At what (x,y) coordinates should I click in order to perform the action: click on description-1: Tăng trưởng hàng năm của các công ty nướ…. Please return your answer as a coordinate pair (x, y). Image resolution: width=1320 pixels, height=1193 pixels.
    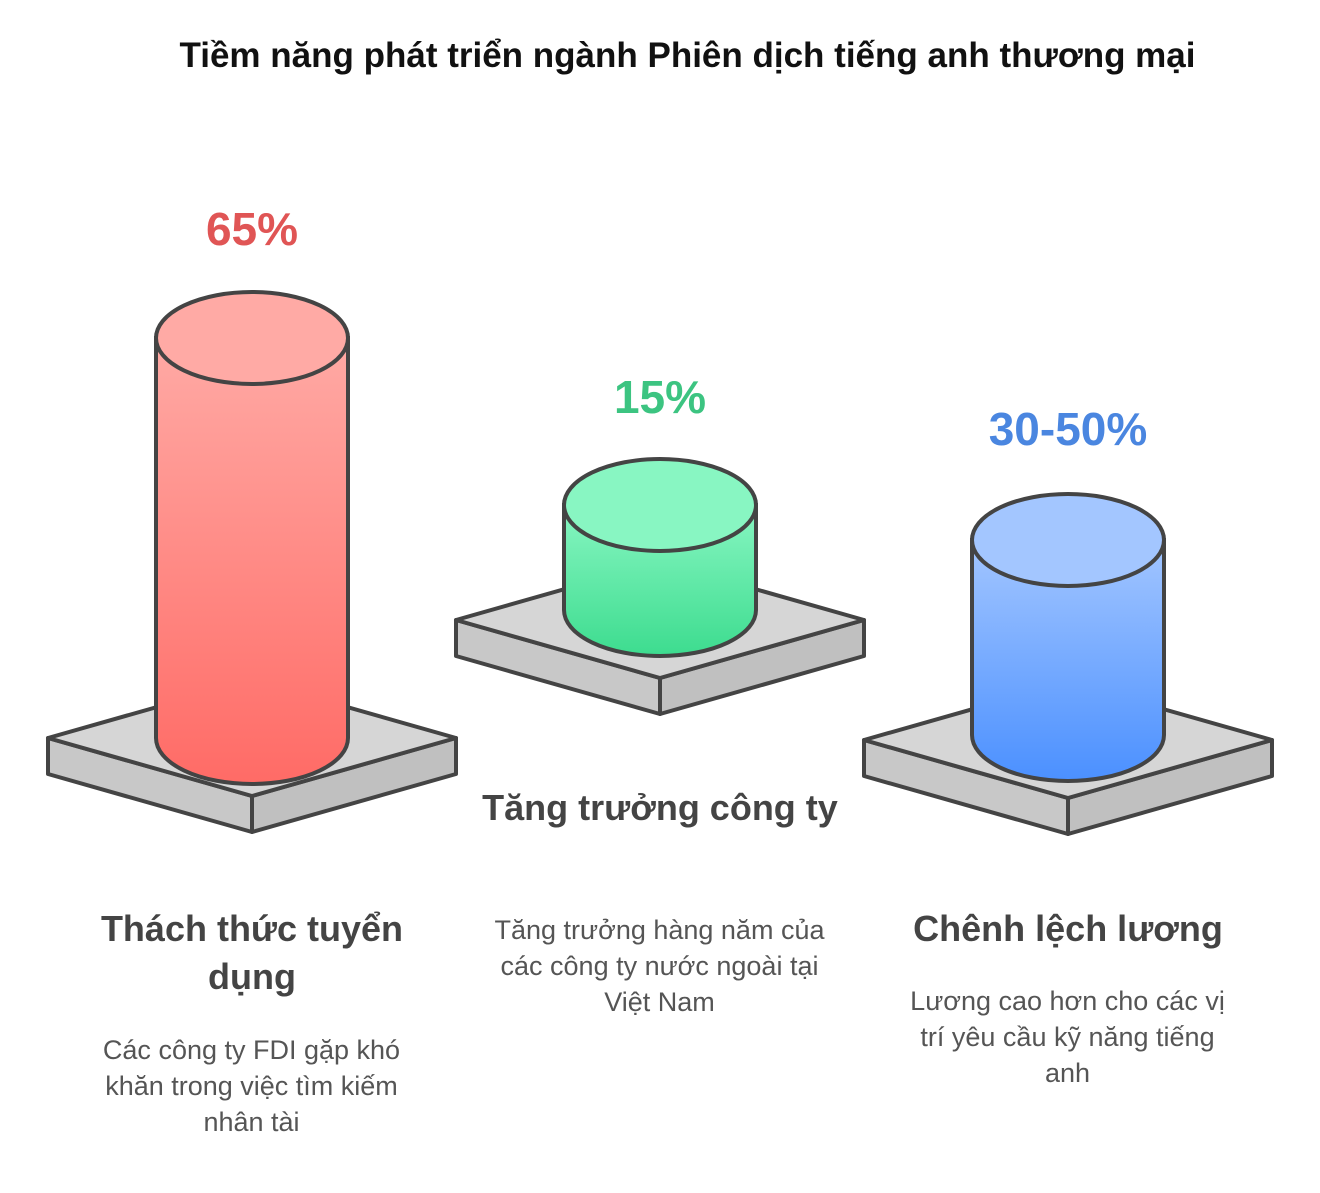
    Looking at the image, I should click on (659, 966).